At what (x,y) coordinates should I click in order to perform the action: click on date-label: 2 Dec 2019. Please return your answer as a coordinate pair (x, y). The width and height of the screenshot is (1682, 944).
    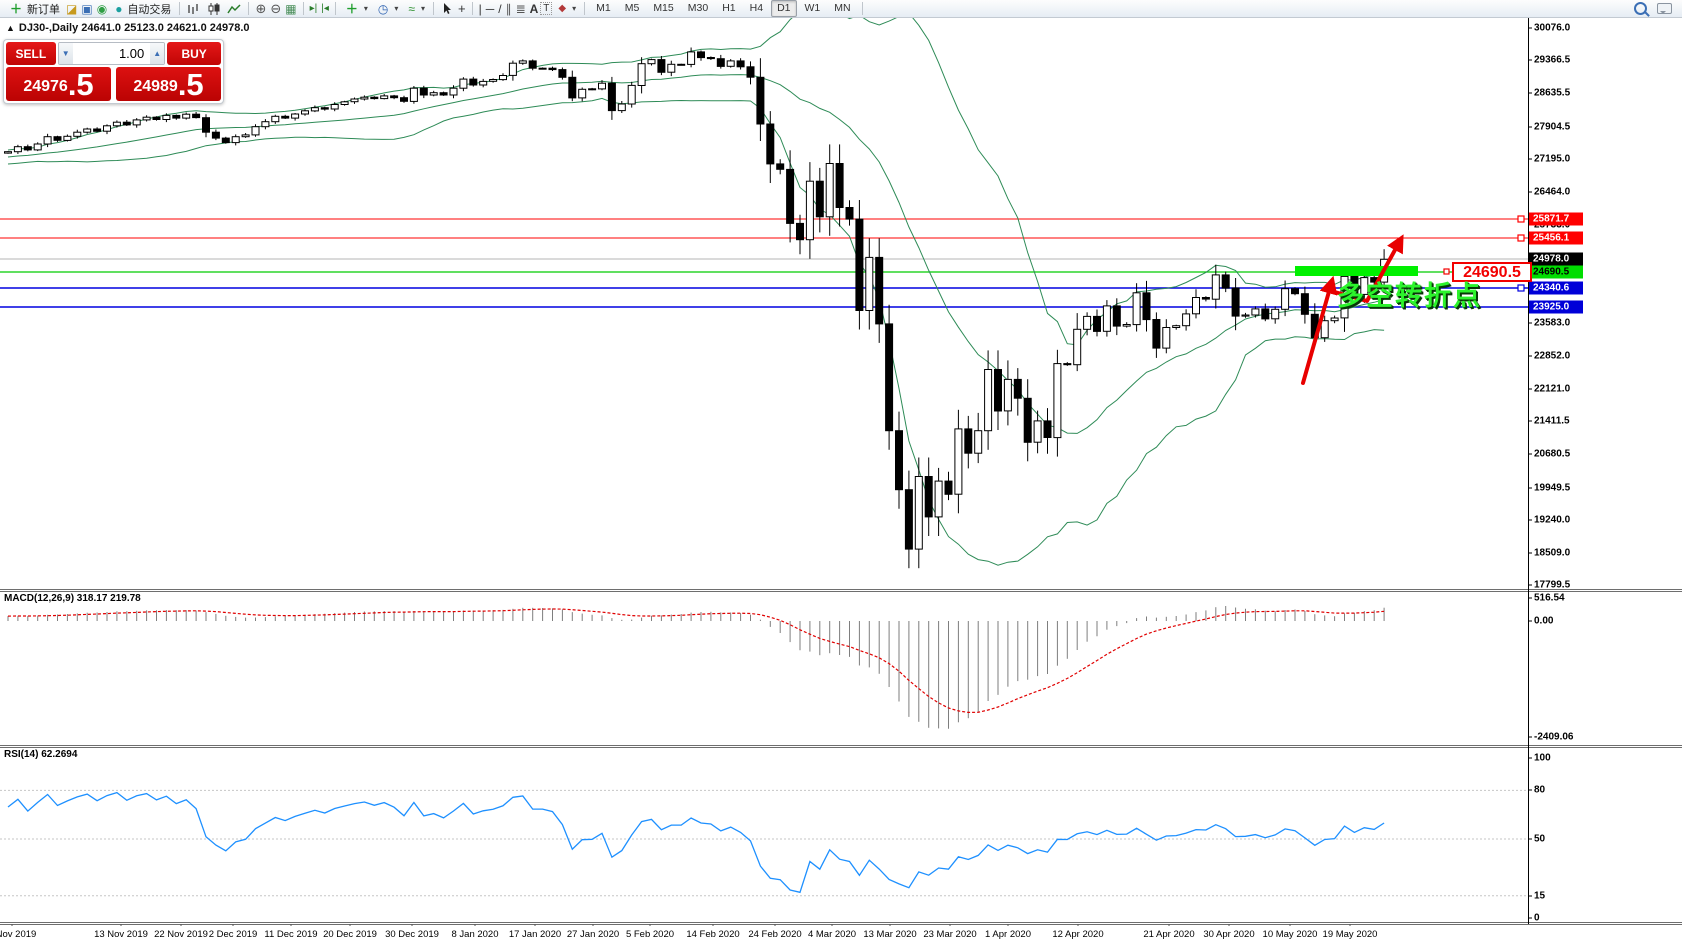
    Looking at the image, I should click on (233, 934).